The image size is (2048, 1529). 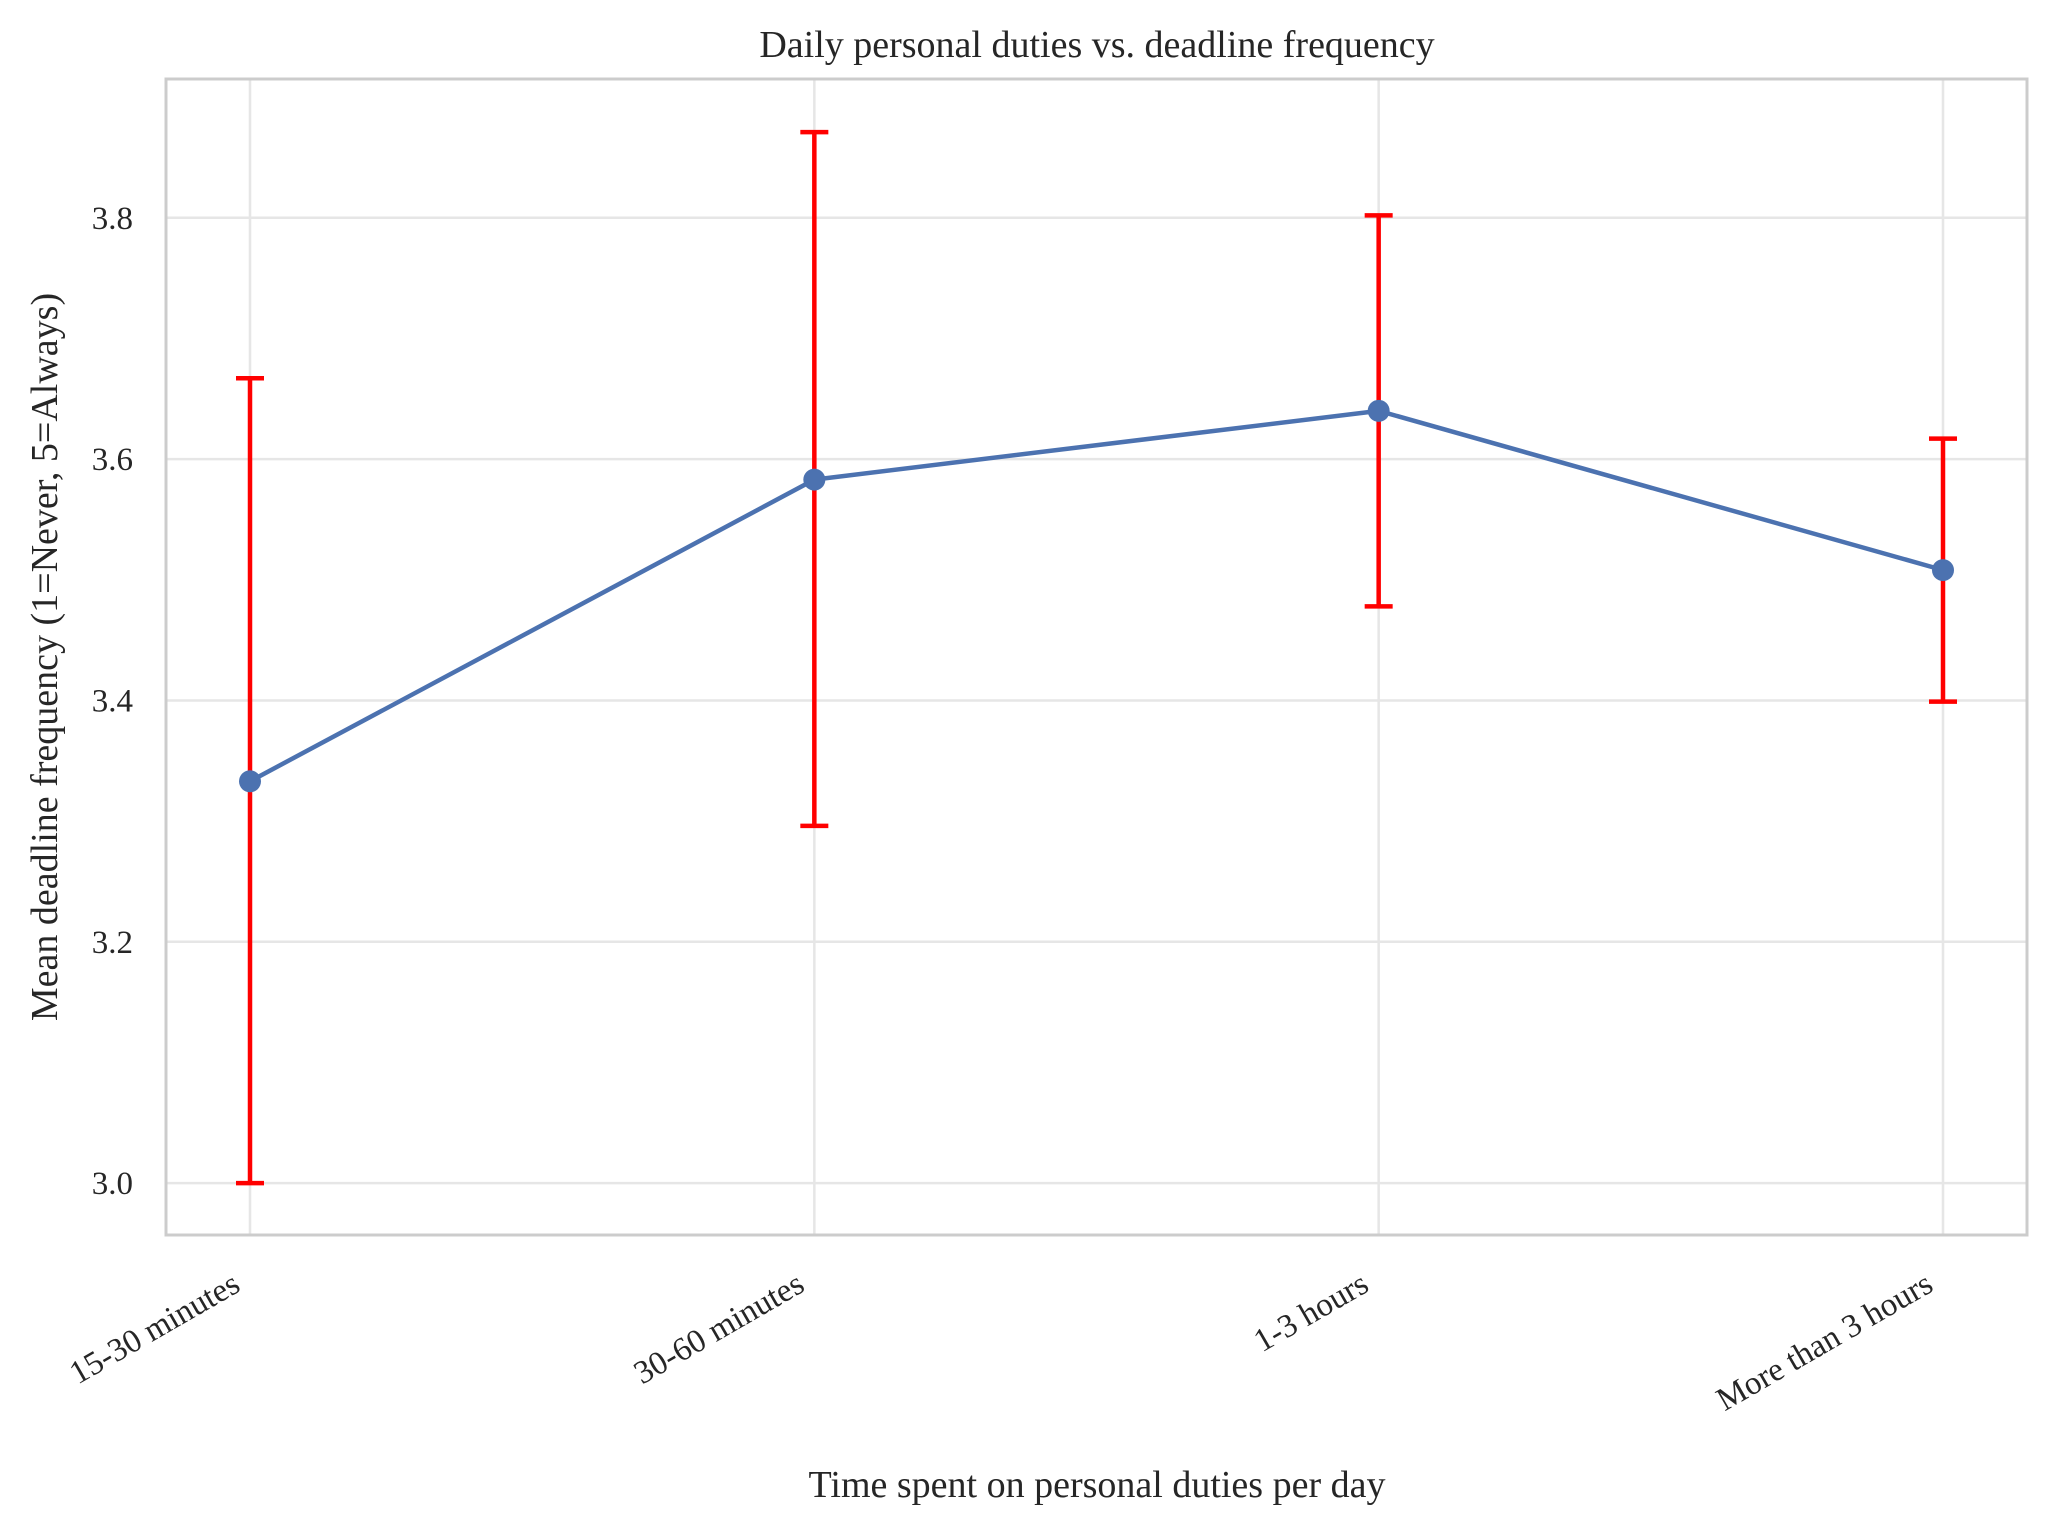 I want to click on y-tick-label: 3.6, so click(x=112, y=460).